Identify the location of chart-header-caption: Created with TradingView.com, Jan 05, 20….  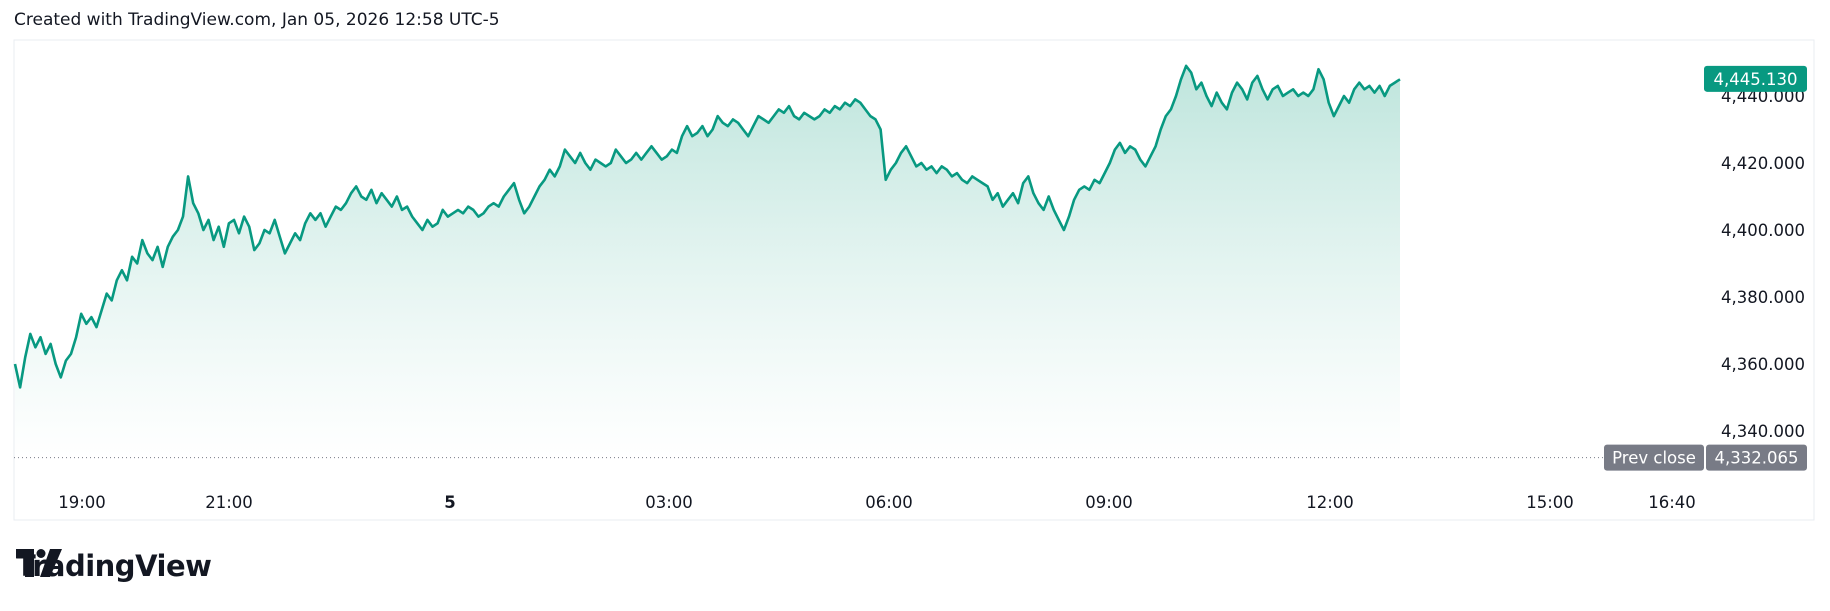
(257, 20).